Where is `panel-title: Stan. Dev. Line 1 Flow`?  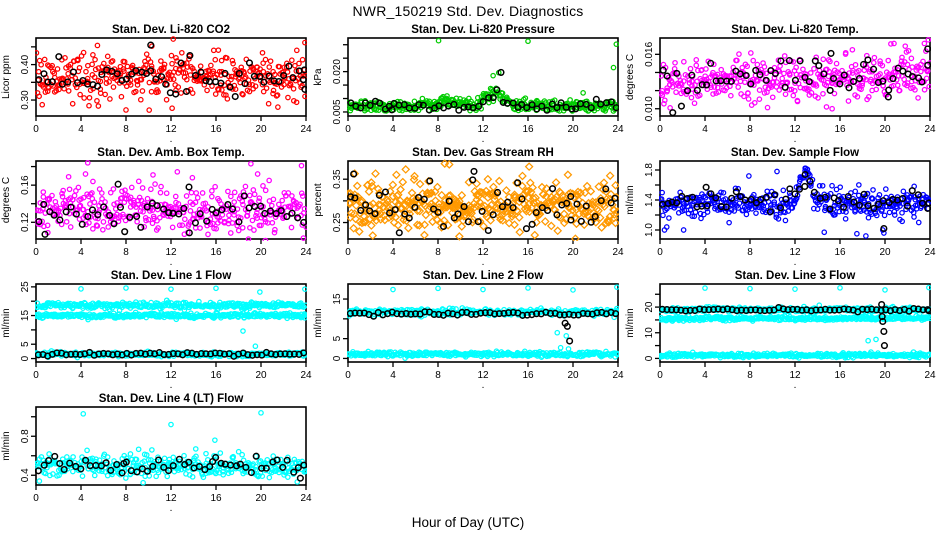
panel-title: Stan. Dev. Line 1 Flow is located at coordinates (171, 276).